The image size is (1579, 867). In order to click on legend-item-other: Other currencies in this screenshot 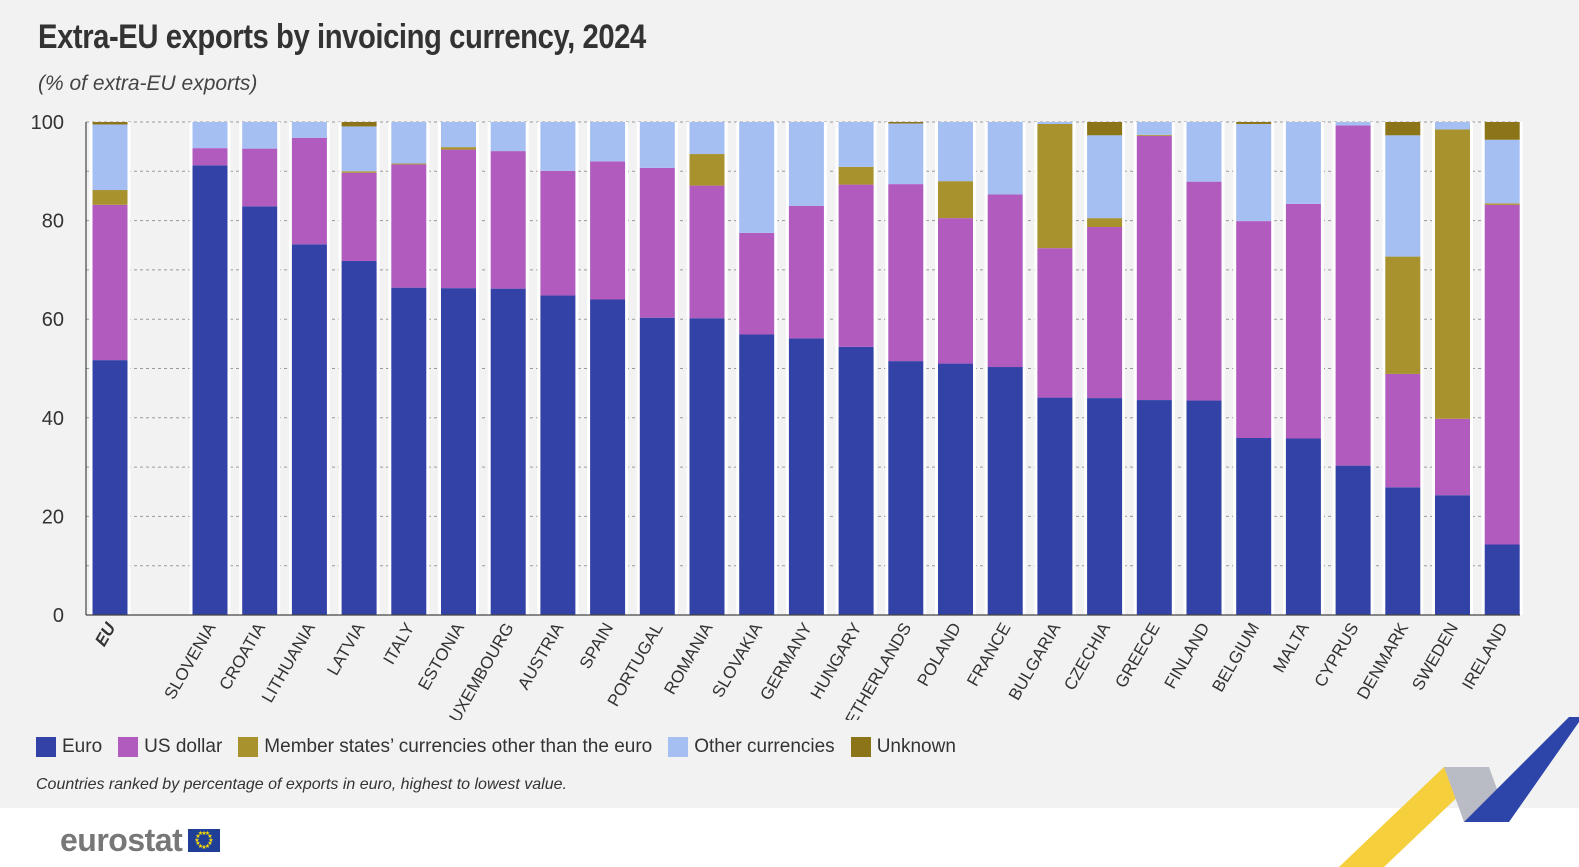, I will do `click(751, 747)`.